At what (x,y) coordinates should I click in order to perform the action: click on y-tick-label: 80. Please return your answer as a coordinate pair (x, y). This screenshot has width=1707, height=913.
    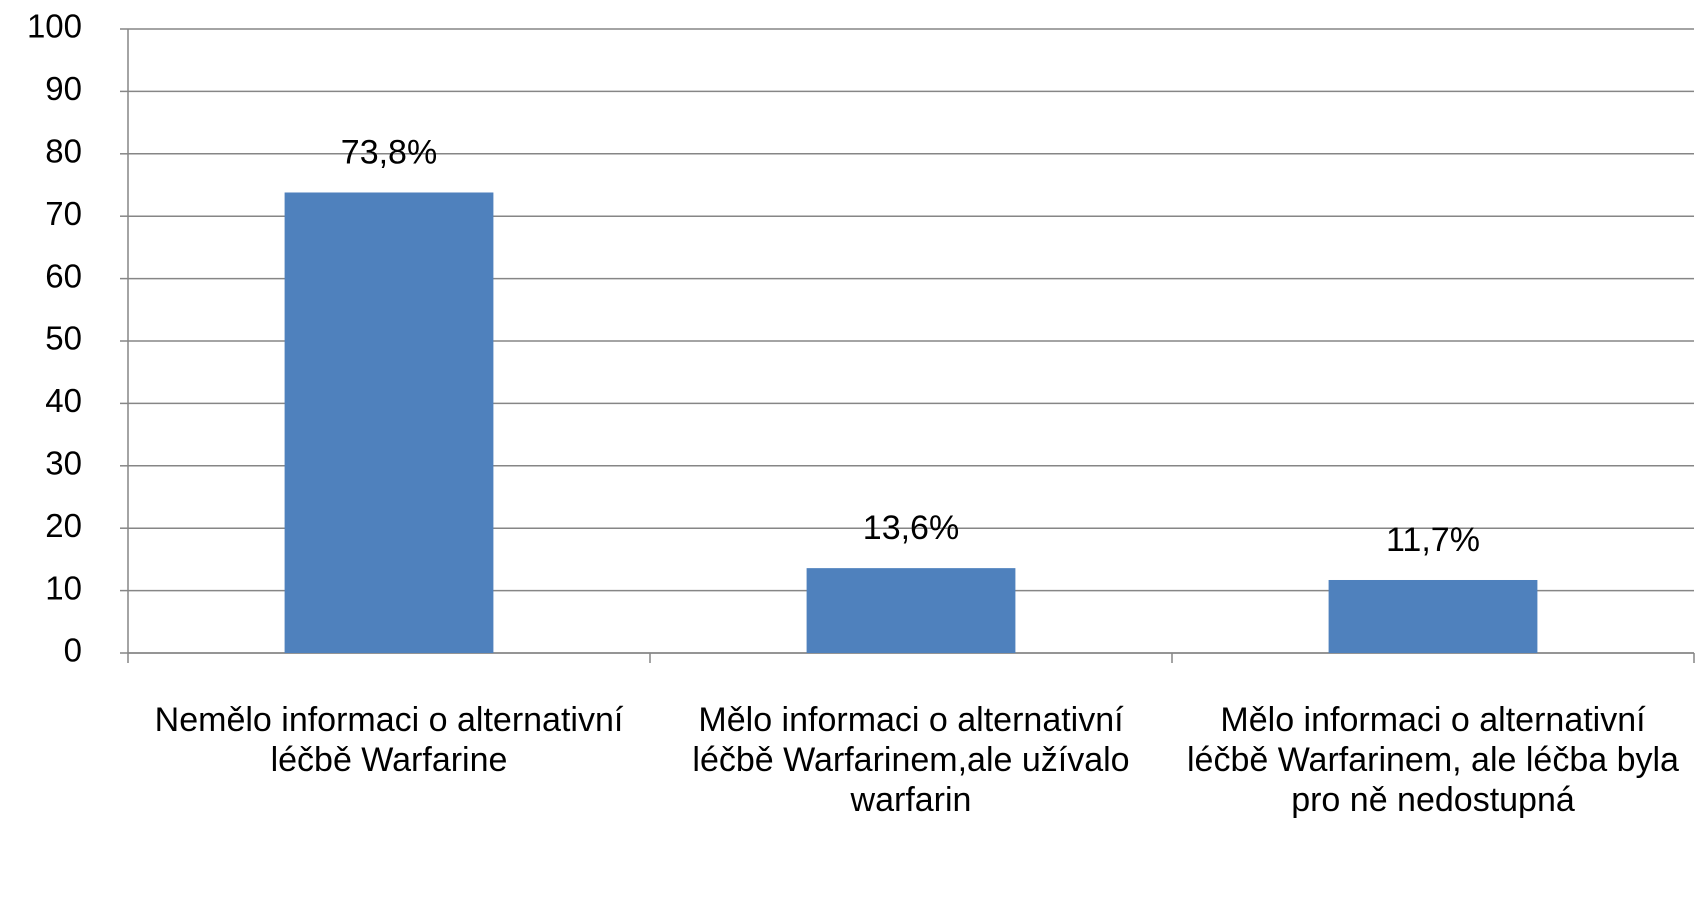
    Looking at the image, I should click on (63, 151).